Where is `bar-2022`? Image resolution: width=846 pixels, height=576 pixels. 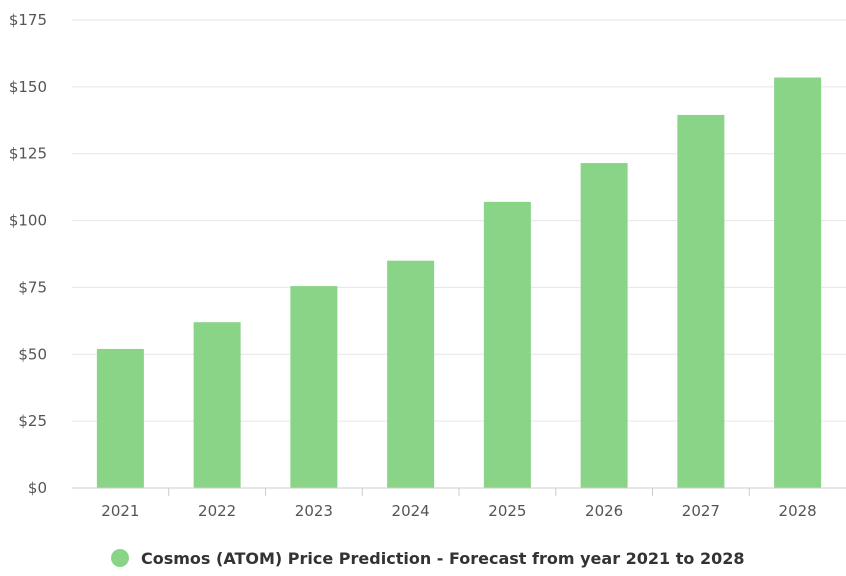
bar-2022 is located at coordinates (217, 405).